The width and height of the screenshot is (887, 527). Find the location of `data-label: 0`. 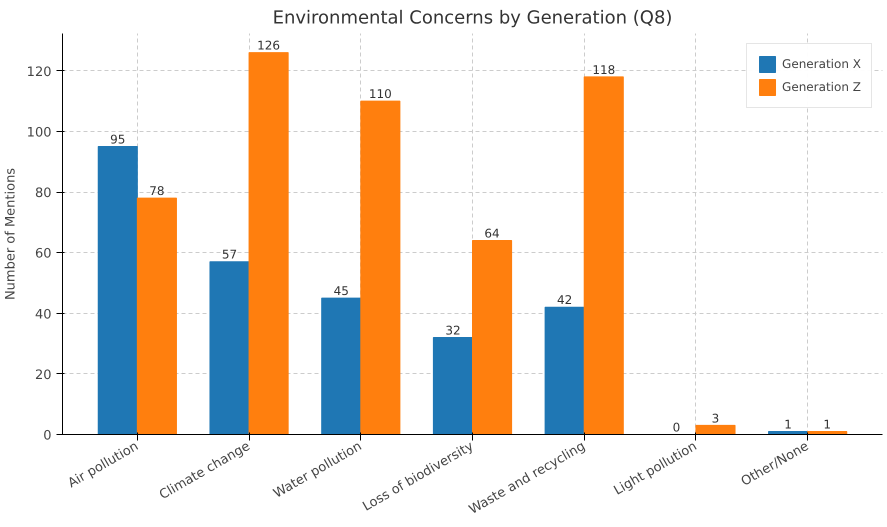

data-label: 0 is located at coordinates (676, 427).